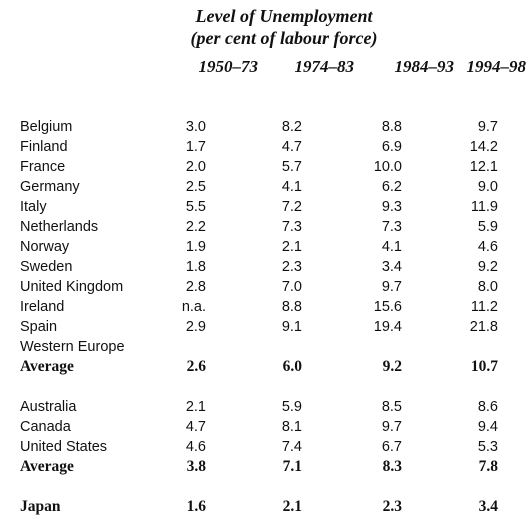 This screenshot has width=531, height=526. I want to click on cell: 7.4, so click(291, 447).